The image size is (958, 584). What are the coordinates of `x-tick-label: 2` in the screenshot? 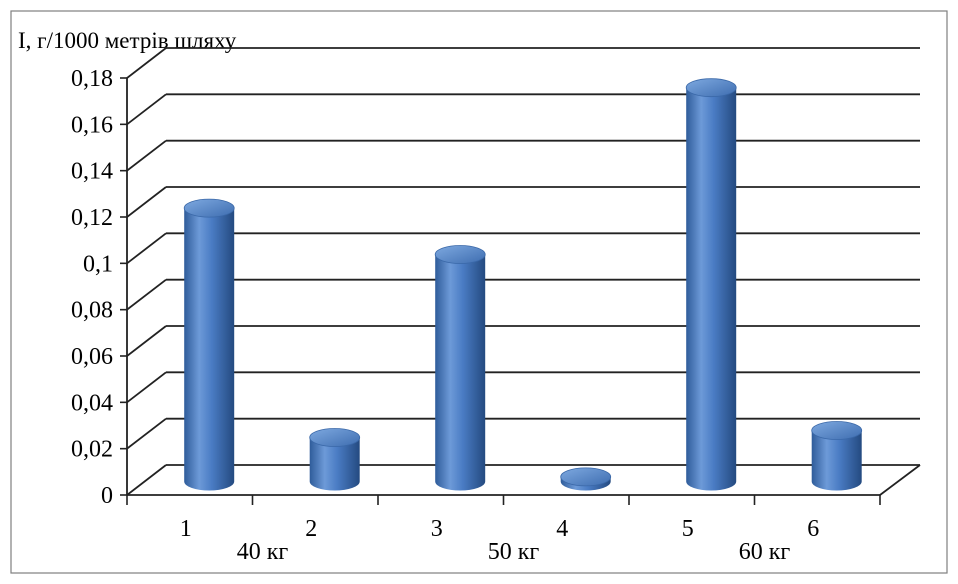 It's located at (311, 529).